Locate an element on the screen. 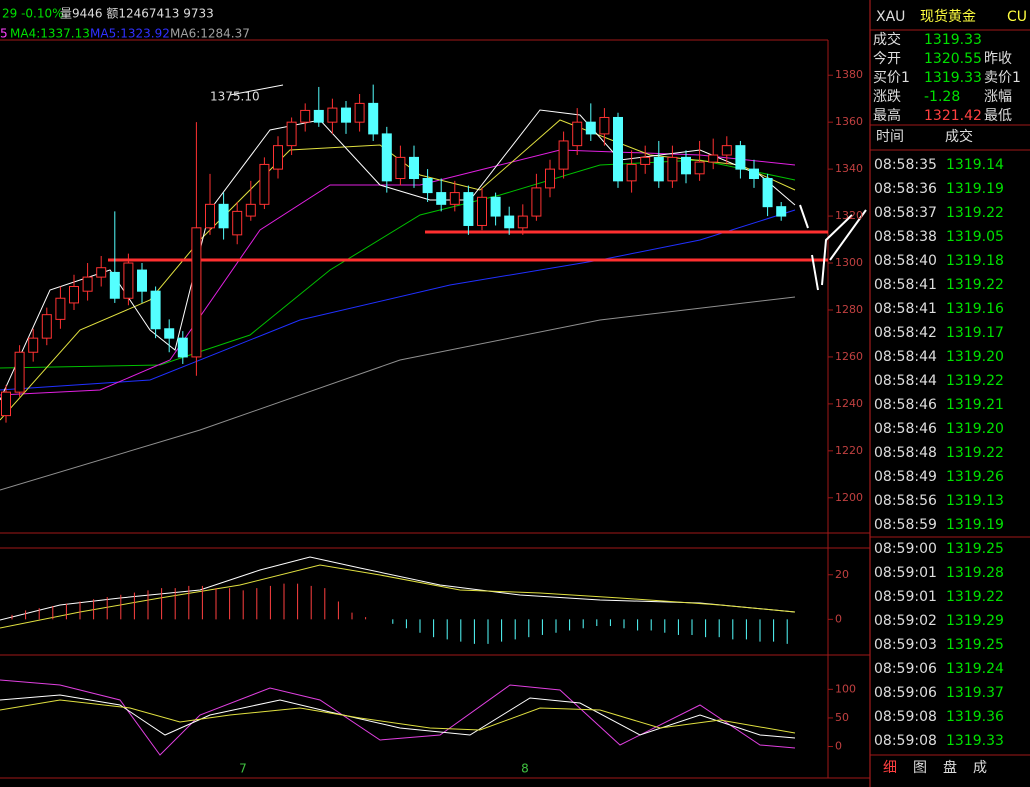 Image resolution: width=1030 pixels, height=787 pixels. ma-legend: MA4:1337.13 is located at coordinates (50, 34).